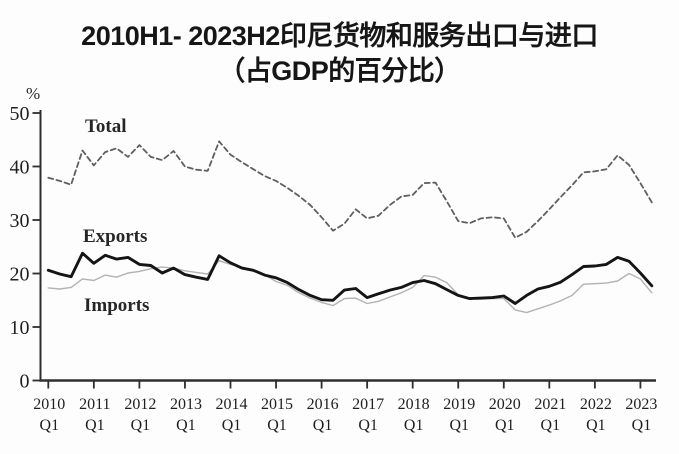 This screenshot has height=454, width=679. I want to click on y-tick-label: 30, so click(20, 221).